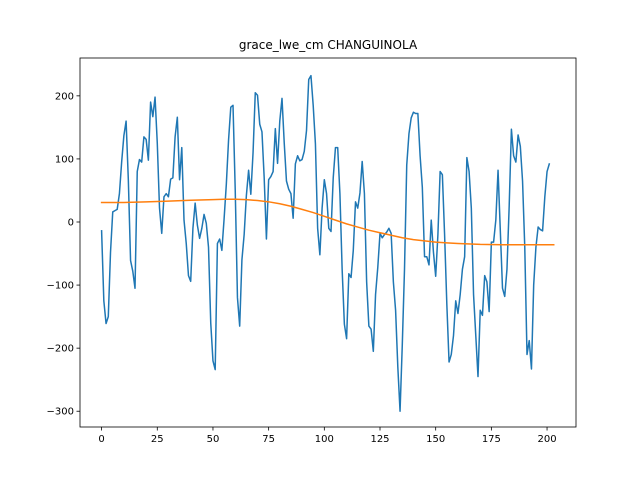 Image resolution: width=640 pixels, height=480 pixels. Describe the element at coordinates (71, 223) in the screenshot. I see `y-tick-label: 0` at that location.